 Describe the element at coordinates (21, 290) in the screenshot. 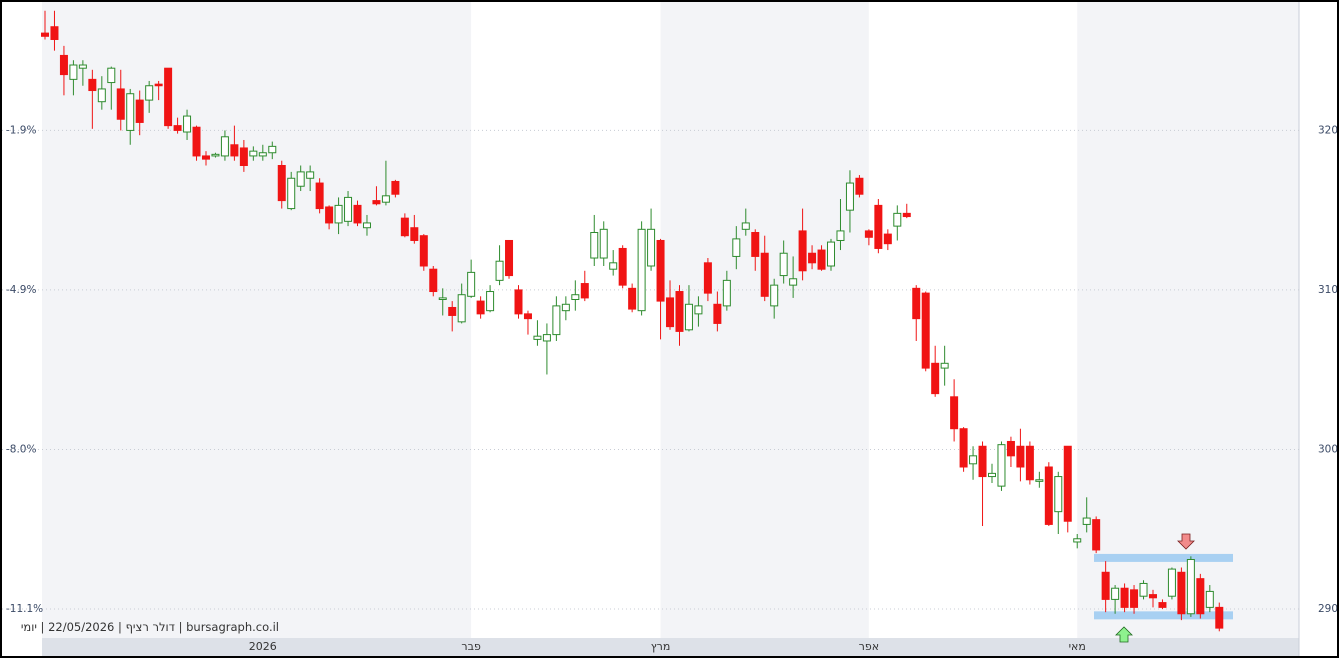

I see `y-left-tick-label: -4.9%` at that location.